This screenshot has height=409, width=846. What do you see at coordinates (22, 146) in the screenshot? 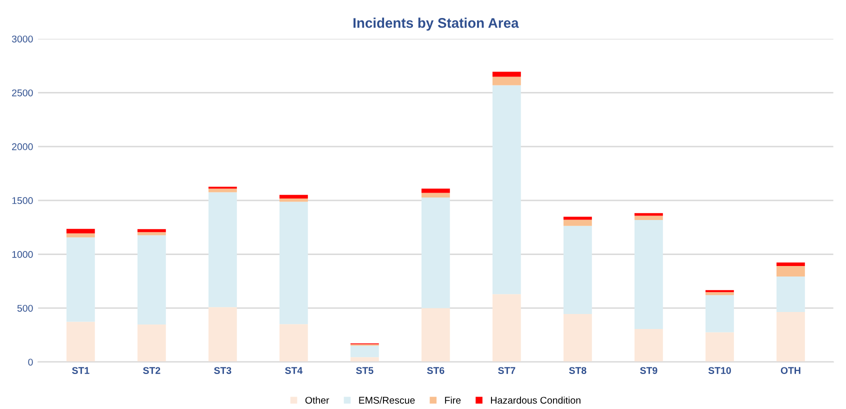
I see `y-tick-label: 2000` at bounding box center [22, 146].